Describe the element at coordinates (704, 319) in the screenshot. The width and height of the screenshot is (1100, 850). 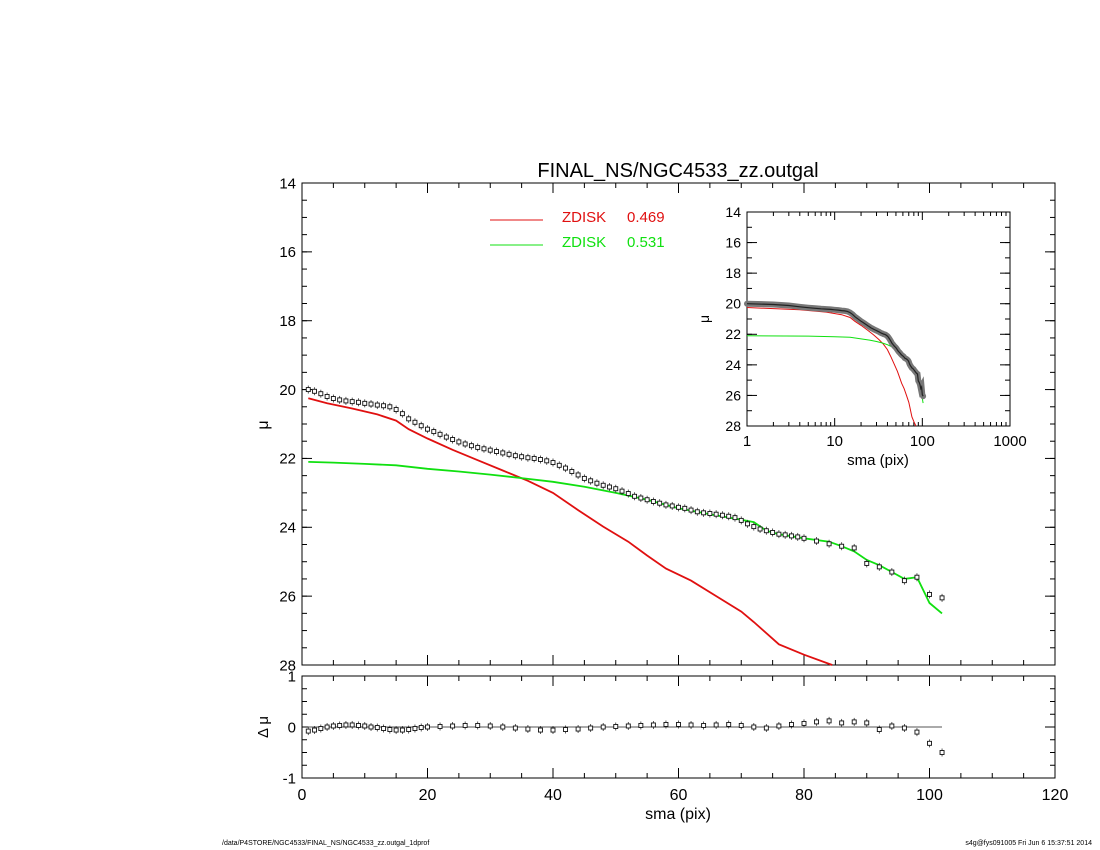
I see `inset-y-axis-label: μ` at that location.